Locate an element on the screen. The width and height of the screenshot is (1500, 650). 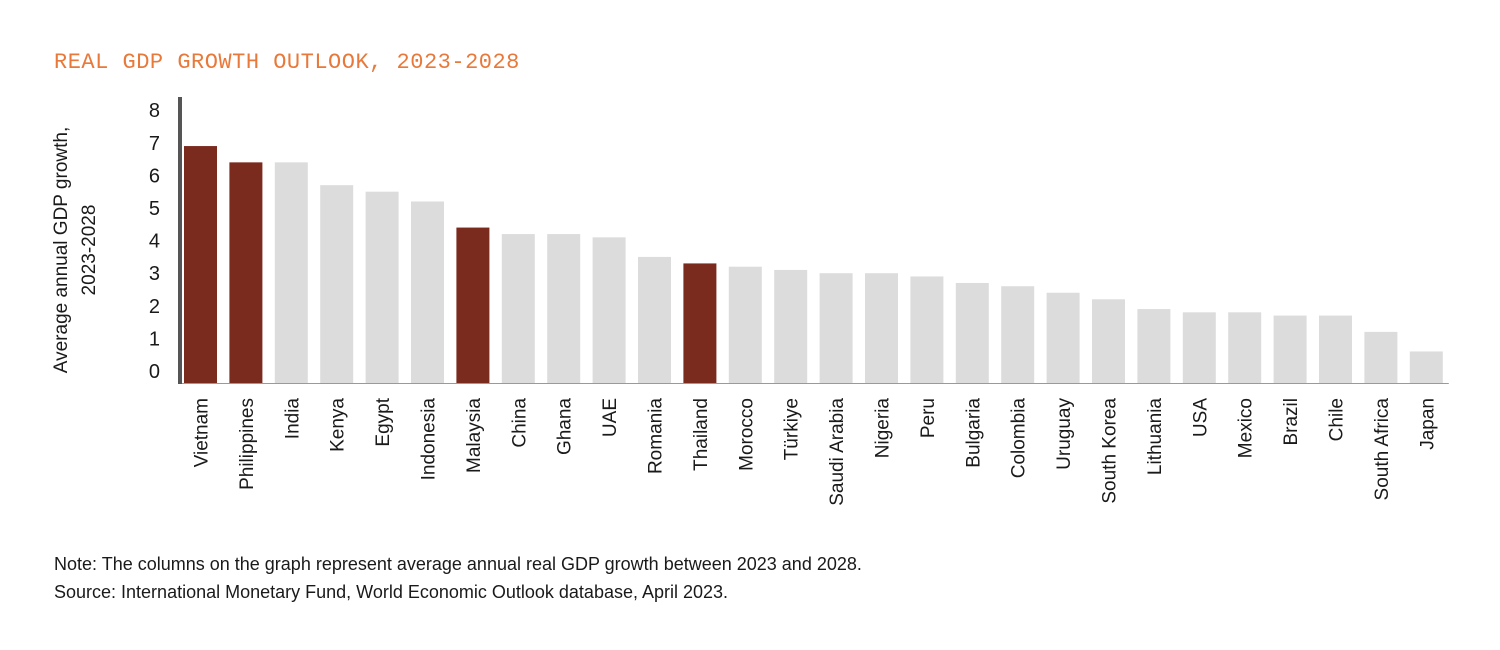
bar-colombia is located at coordinates (1018, 334).